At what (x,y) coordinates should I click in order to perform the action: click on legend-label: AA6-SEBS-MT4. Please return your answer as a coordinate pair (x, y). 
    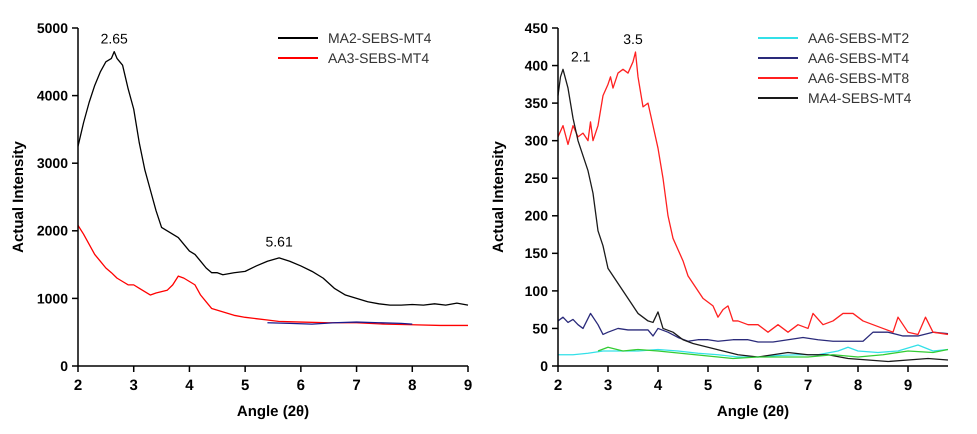
    Looking at the image, I should click on (859, 58).